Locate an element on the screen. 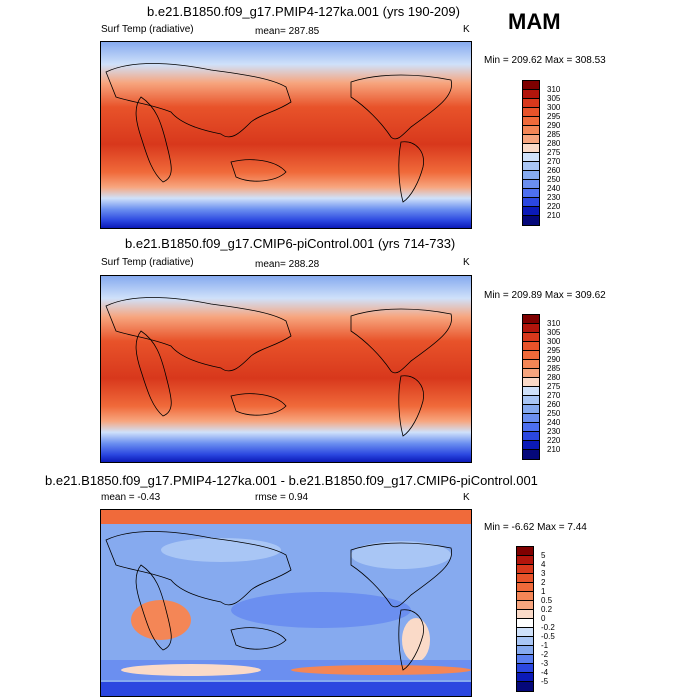 The height and width of the screenshot is (700, 700). panel3-tick: -2 is located at coordinates (545, 654).